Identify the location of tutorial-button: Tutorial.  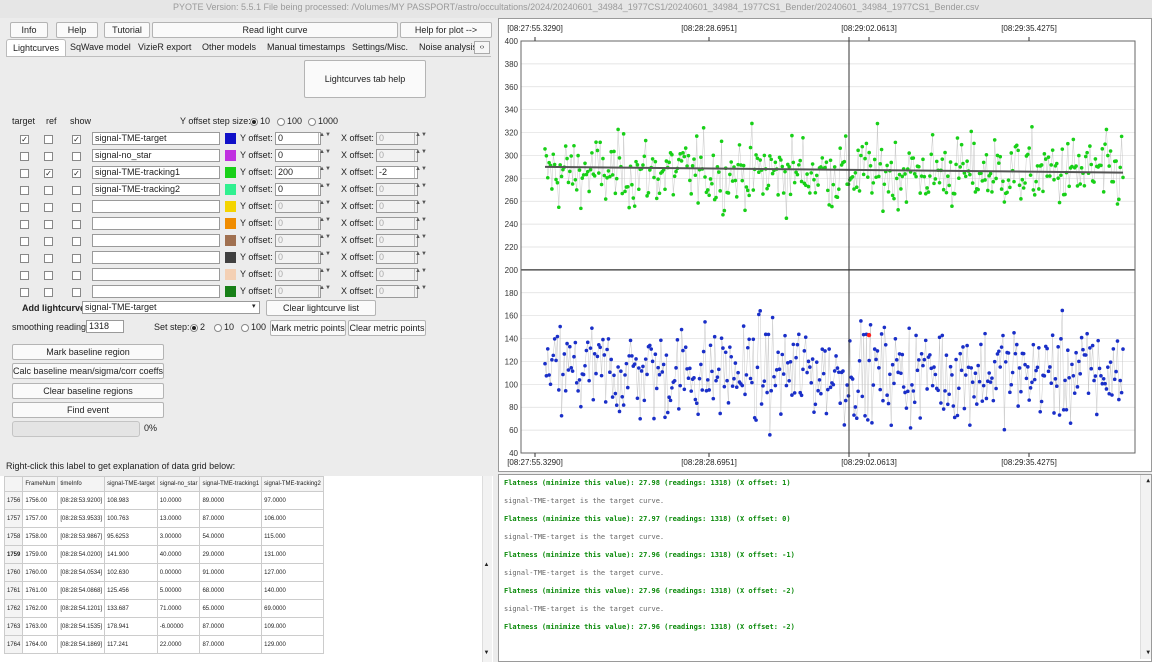
(127, 30).